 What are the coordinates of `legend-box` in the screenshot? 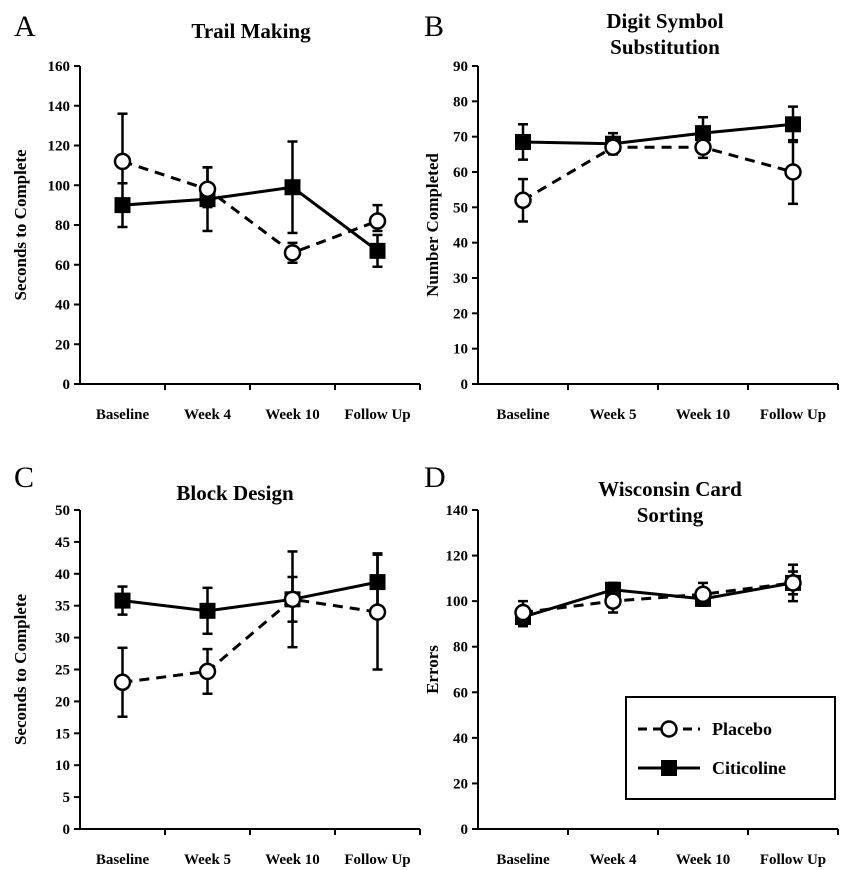 It's located at (730, 748).